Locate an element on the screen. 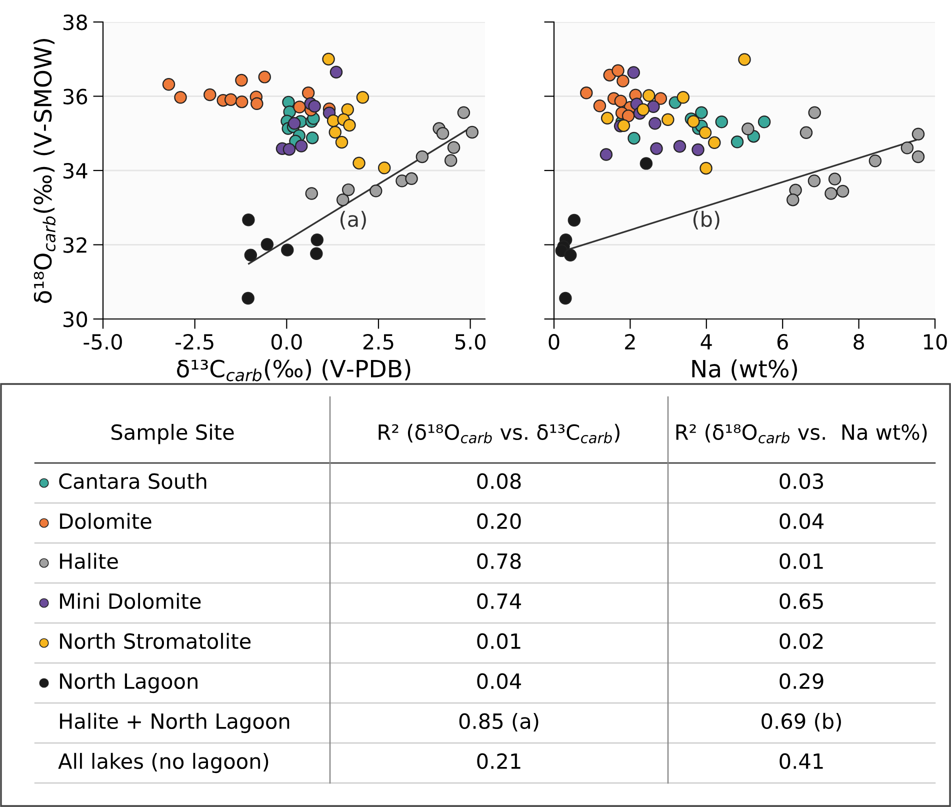 This screenshot has height=807, width=951. annotation: (a) is located at coordinates (353, 220).